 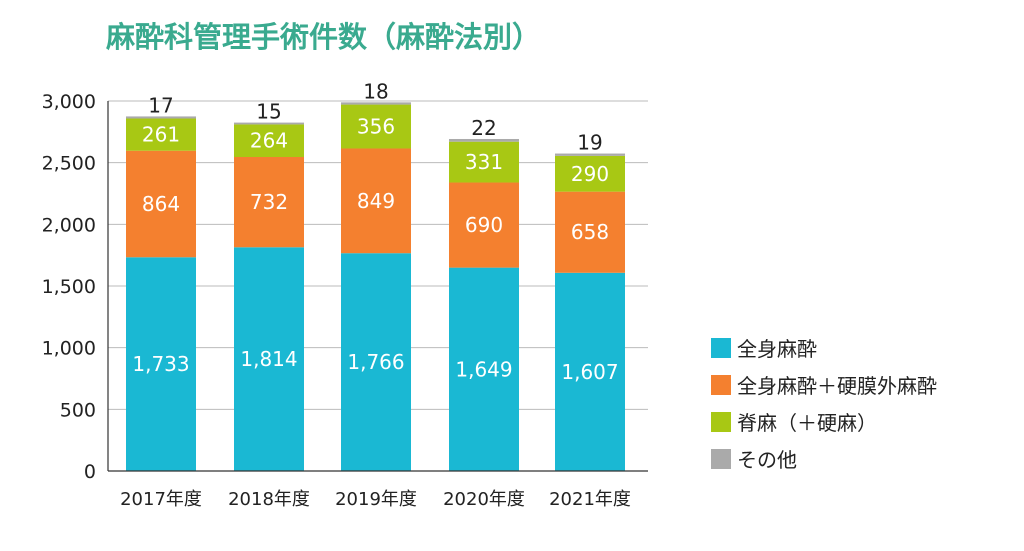 I want to click on data-label: 17, so click(x=160, y=105).